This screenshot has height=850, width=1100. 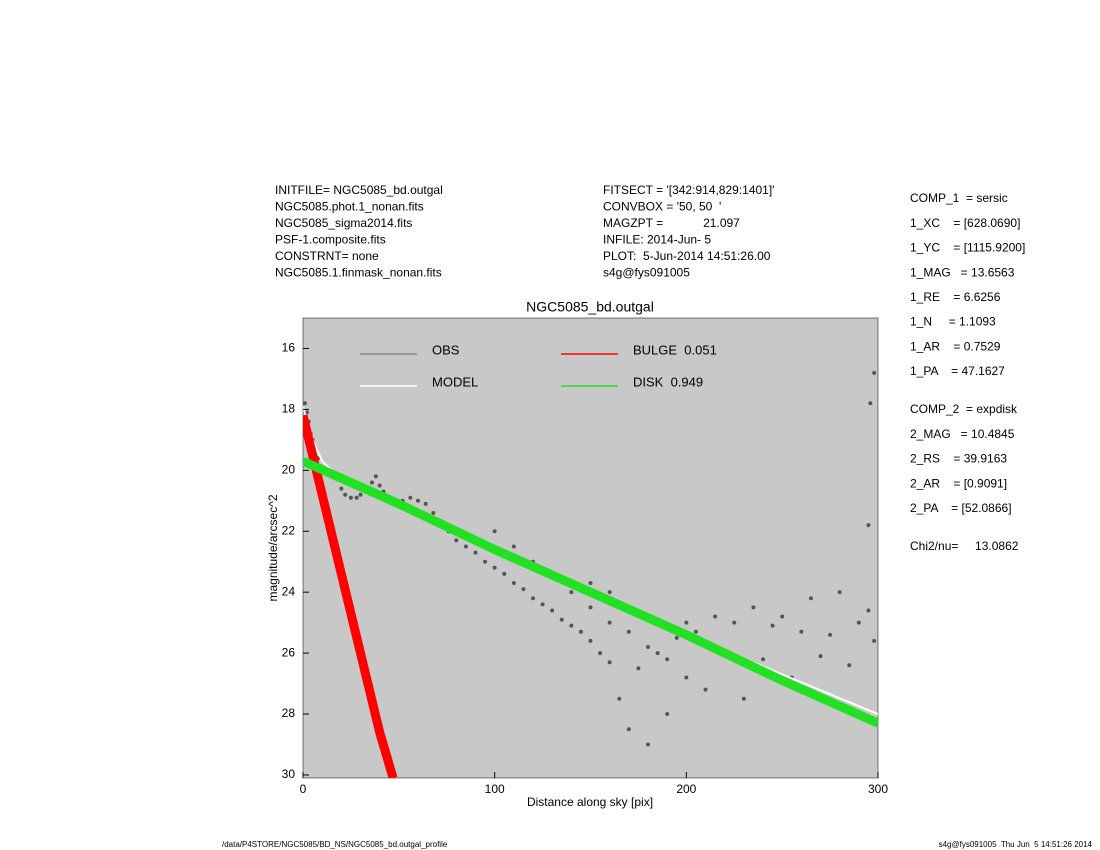 I want to click on parameter: 2_RS = 39.9163, so click(x=958, y=459).